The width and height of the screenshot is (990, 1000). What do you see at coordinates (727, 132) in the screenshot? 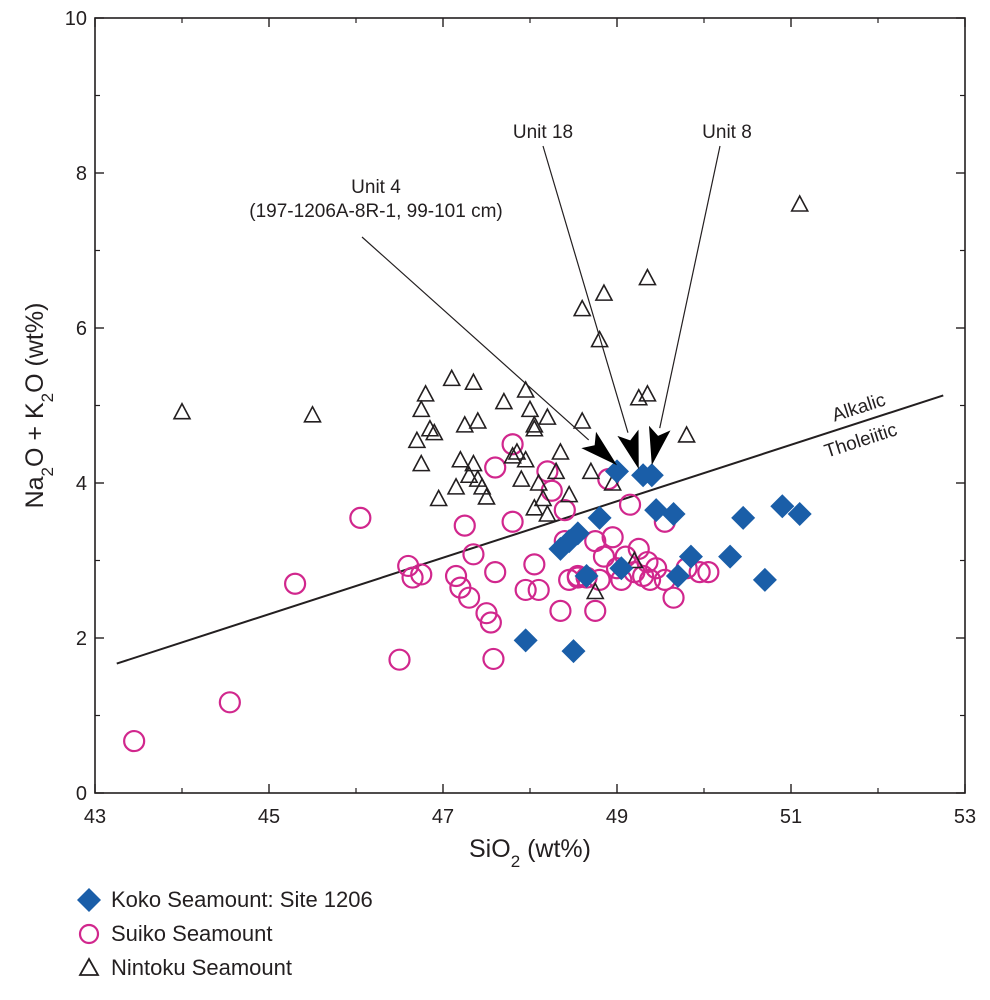
I see `annotation-label: Unit 8` at bounding box center [727, 132].